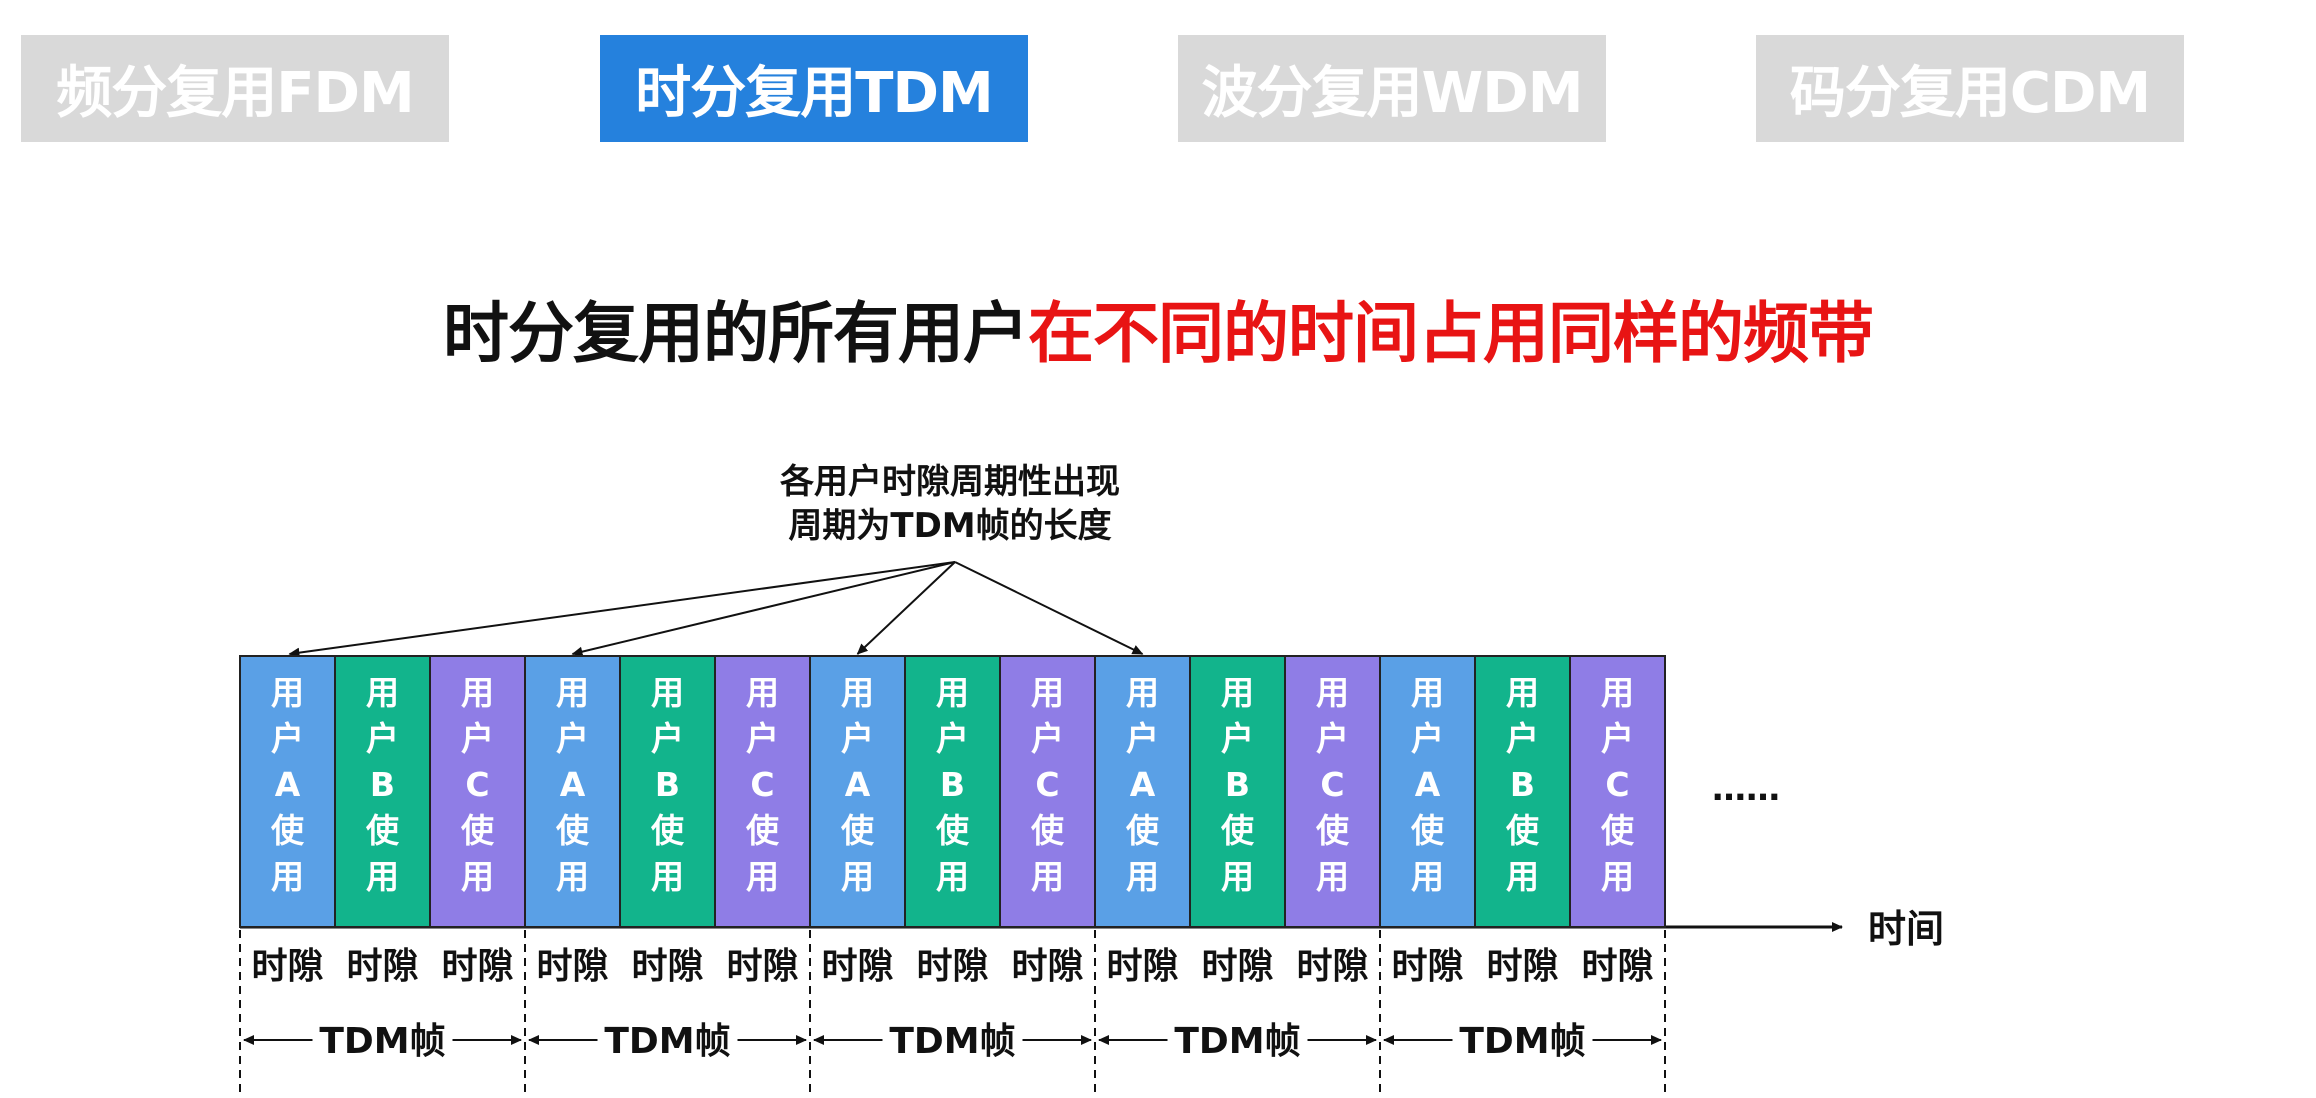  Describe the element at coordinates (814, 88) in the screenshot. I see `tab-tdm: 时分复用TDM` at that location.